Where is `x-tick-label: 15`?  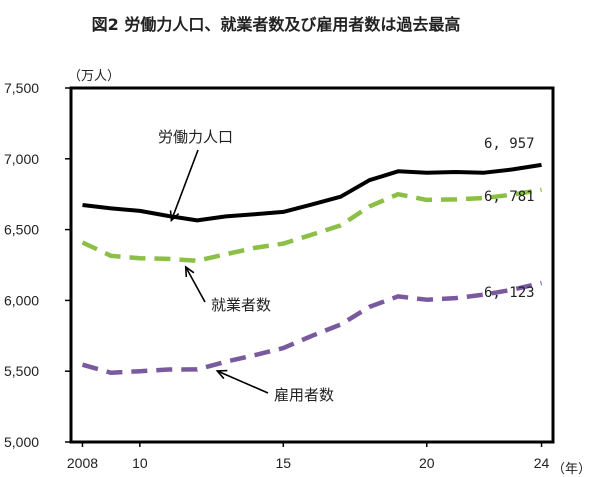
x-tick-label: 15 is located at coordinates (284, 463).